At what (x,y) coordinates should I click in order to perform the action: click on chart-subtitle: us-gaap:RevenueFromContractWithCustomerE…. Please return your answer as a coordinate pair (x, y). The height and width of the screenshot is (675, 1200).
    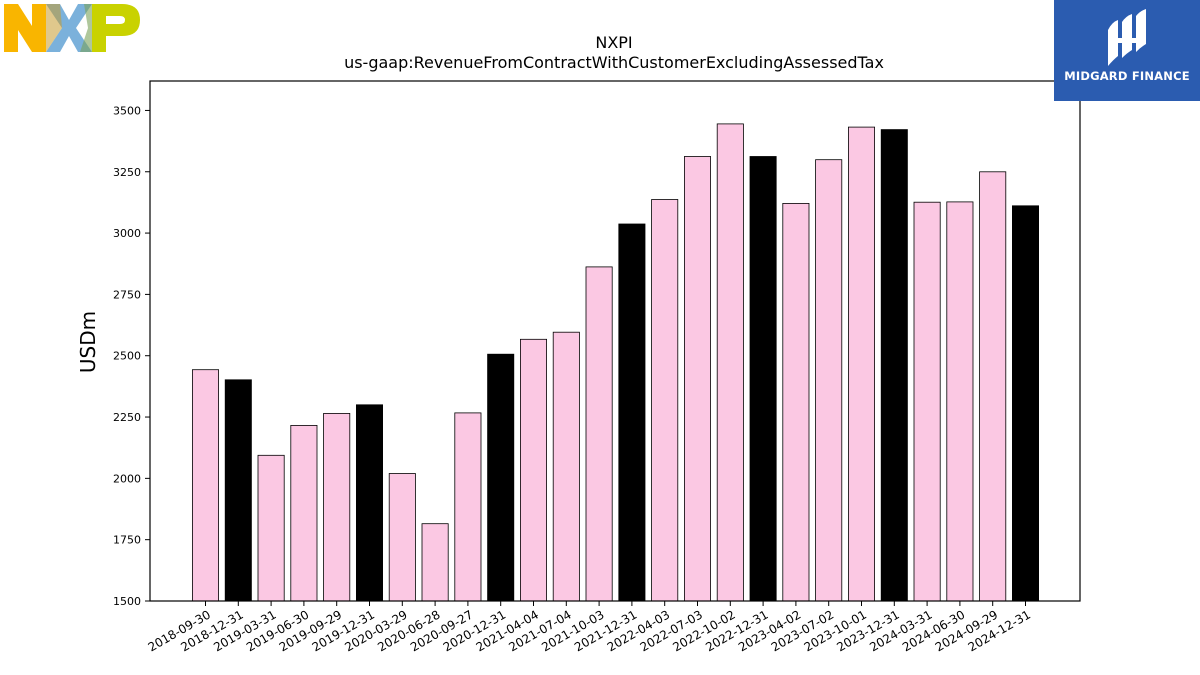
    Looking at the image, I should click on (614, 62).